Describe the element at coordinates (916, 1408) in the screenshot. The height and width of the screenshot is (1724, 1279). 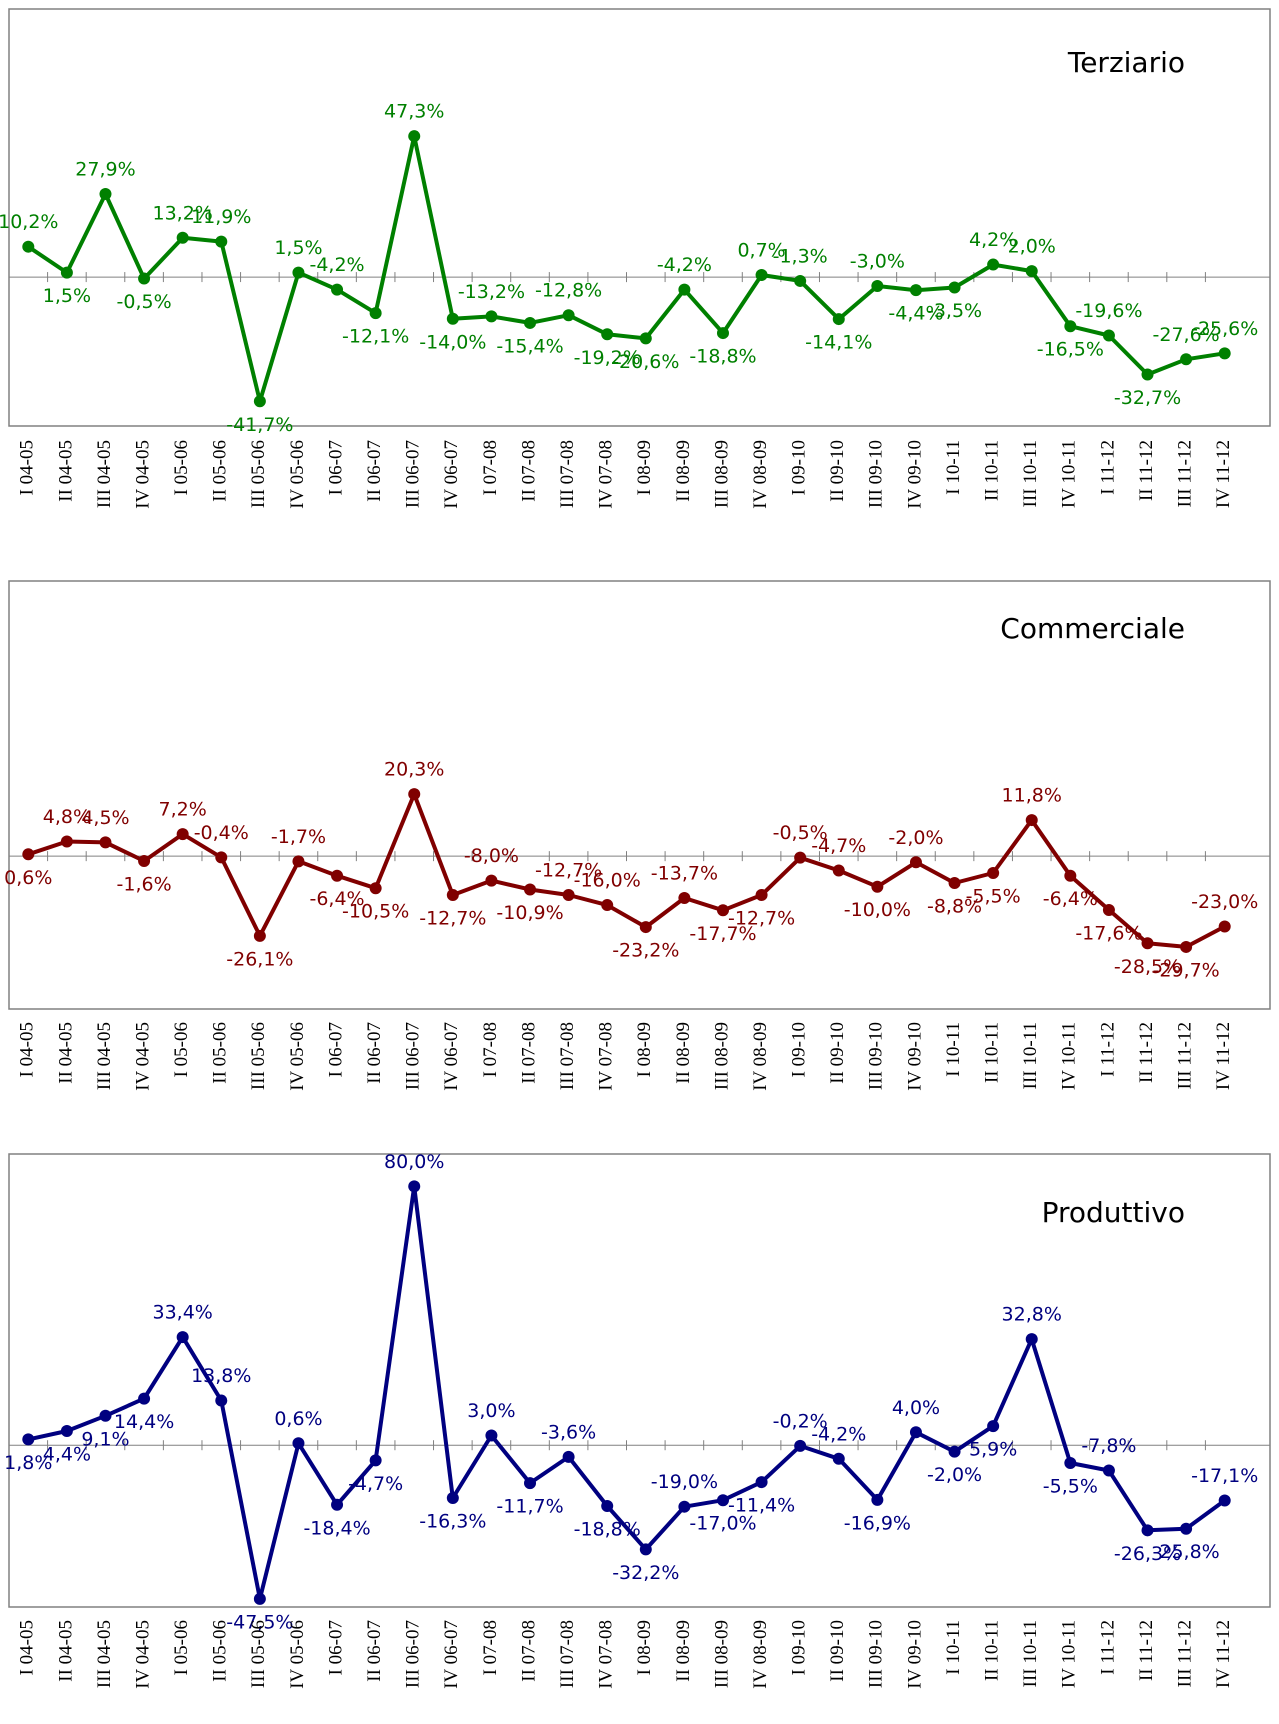
I see `value-label: 4,0%` at that location.